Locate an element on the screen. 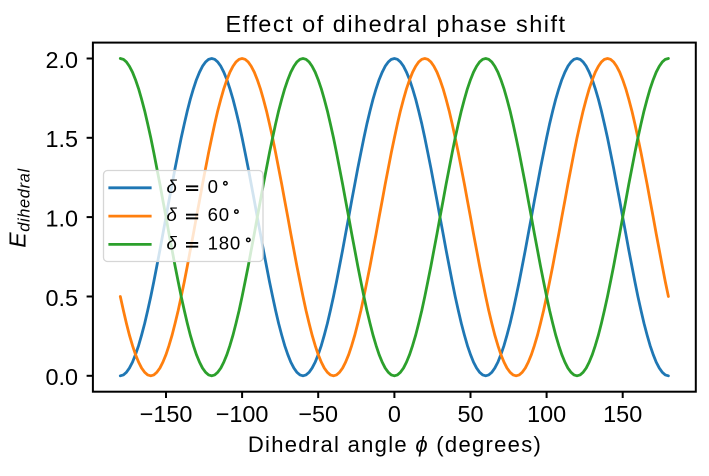 The height and width of the screenshot is (476, 709). svg-text: 100 is located at coordinates (546, 414).